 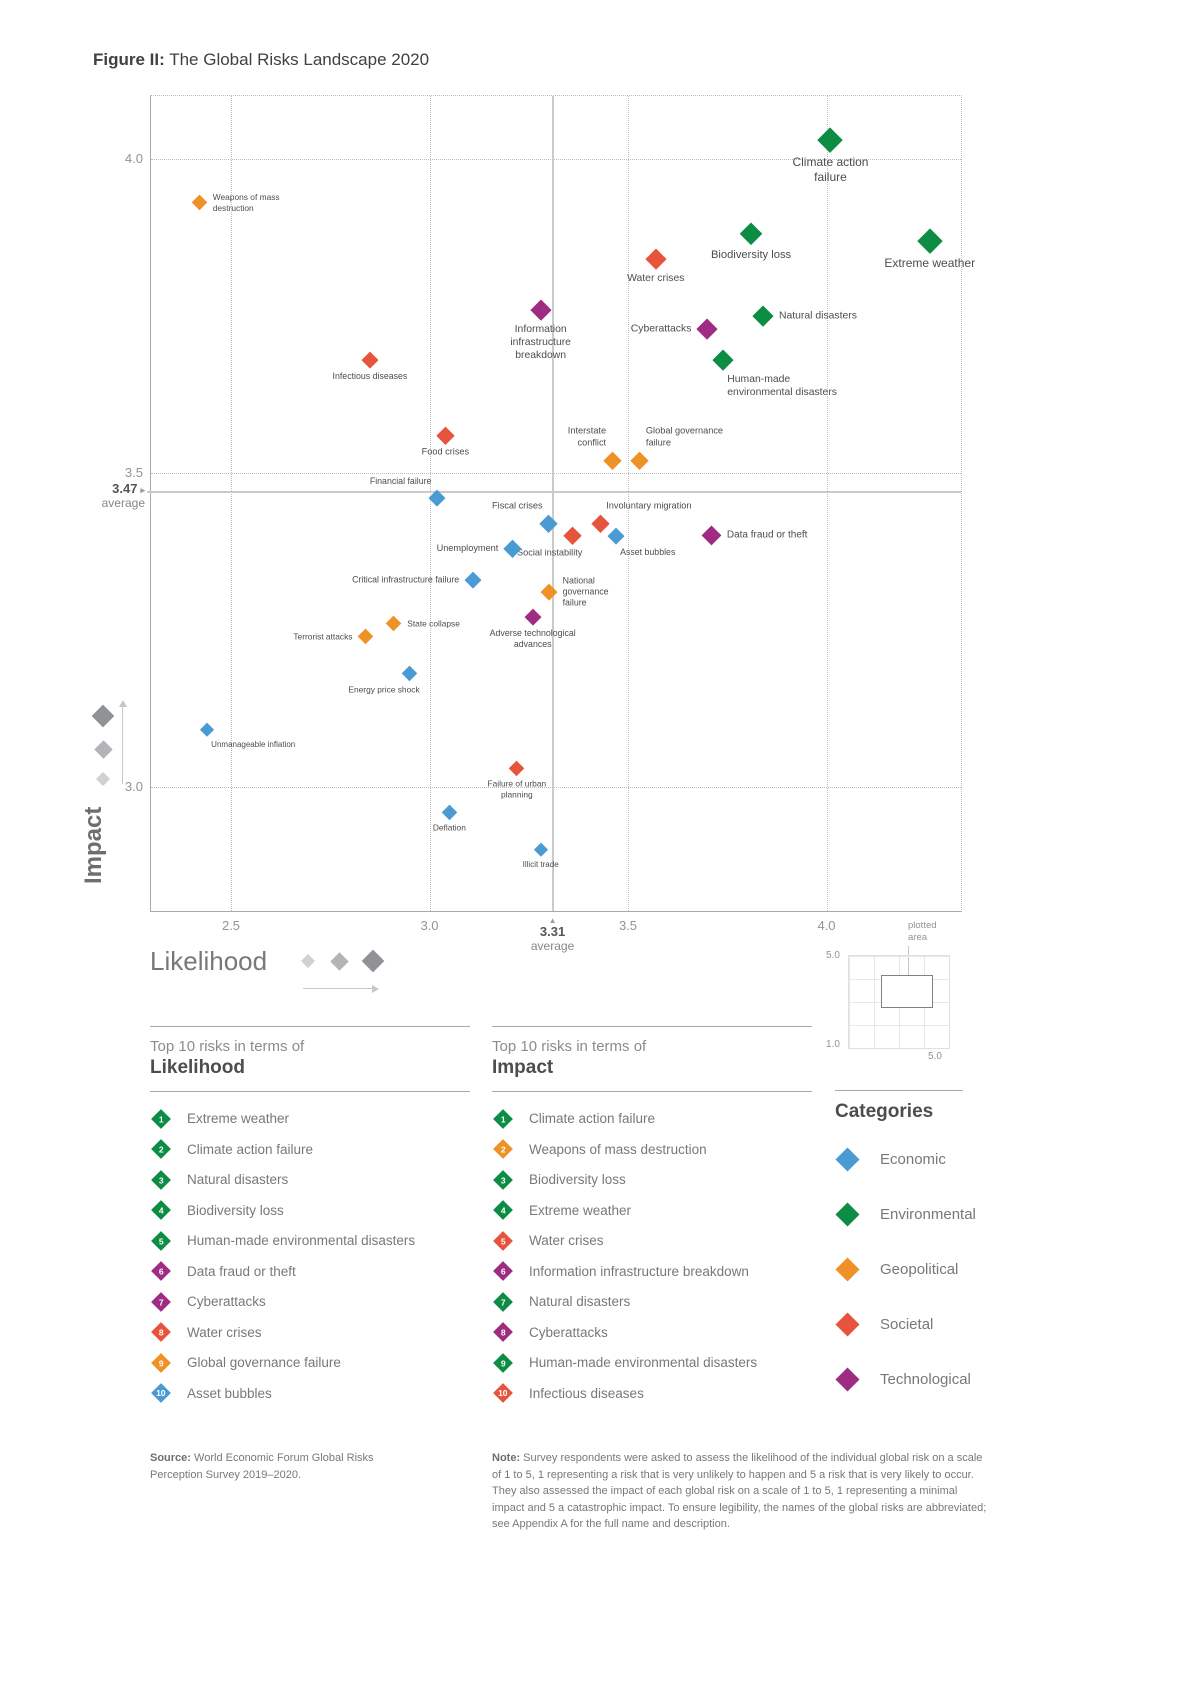 What do you see at coordinates (674, 329) in the screenshot?
I see `risk-point-cyberattacks: Cyberattacks` at bounding box center [674, 329].